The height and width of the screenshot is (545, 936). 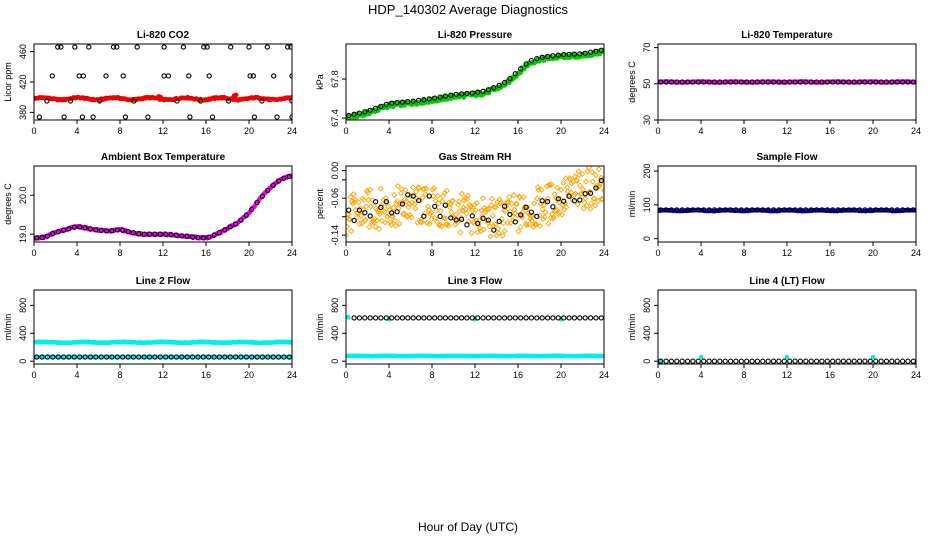 I want to click on y-tick-label: 0.00, so click(x=335, y=171).